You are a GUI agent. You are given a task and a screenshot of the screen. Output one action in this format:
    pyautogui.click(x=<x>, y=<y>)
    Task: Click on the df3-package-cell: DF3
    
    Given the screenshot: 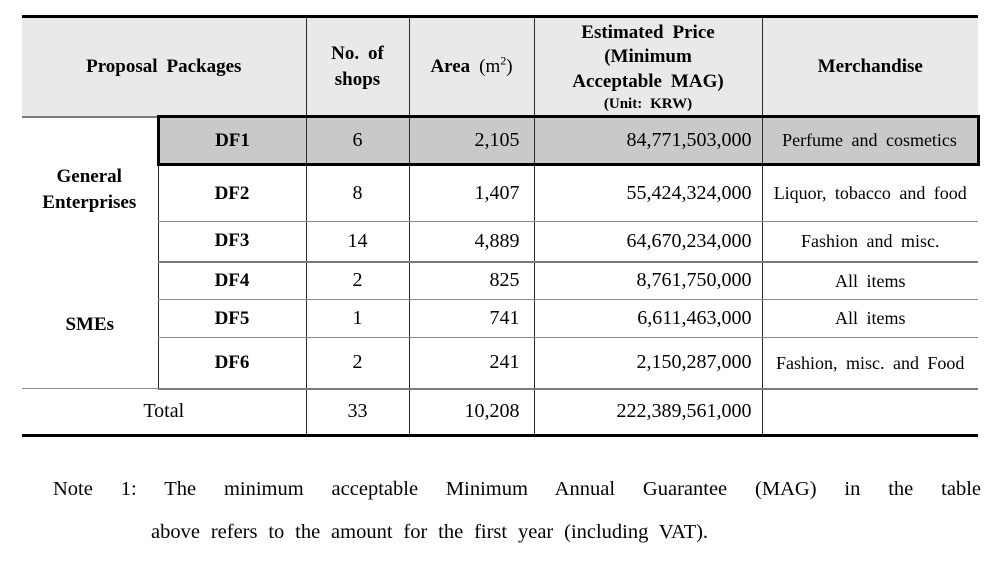 What is the action you would take?
    pyautogui.click(x=231, y=242)
    